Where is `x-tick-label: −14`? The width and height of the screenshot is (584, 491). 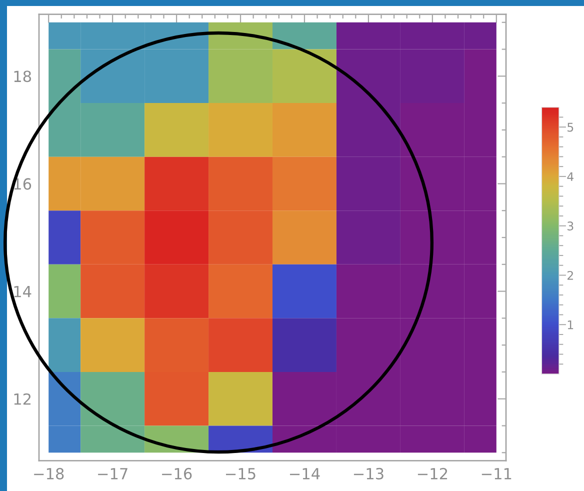 x-tick-label: −14 is located at coordinates (305, 474).